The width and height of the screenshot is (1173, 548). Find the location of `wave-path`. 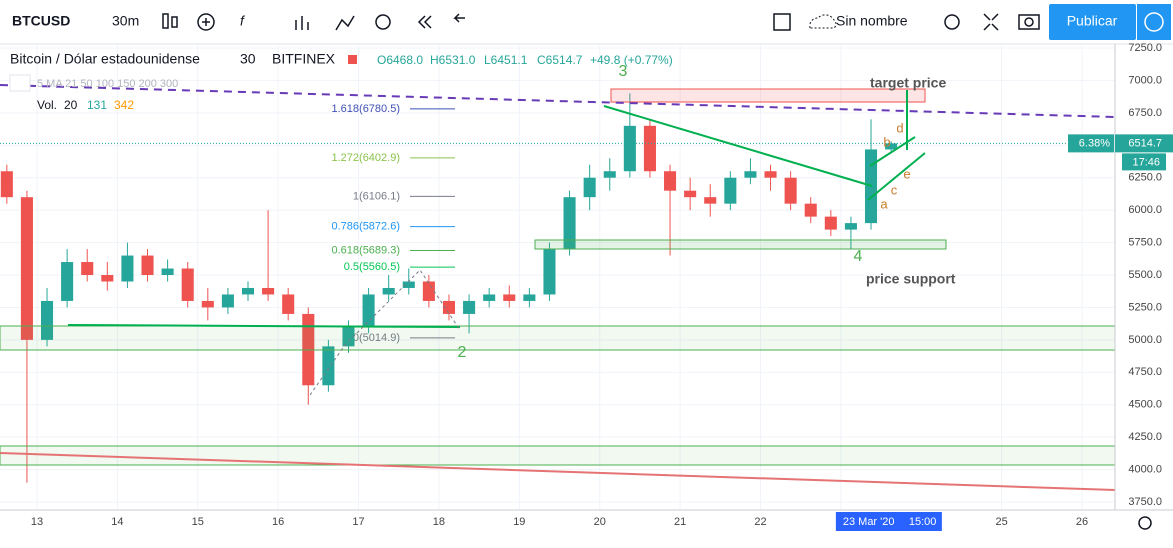

wave-path is located at coordinates (385, 332).